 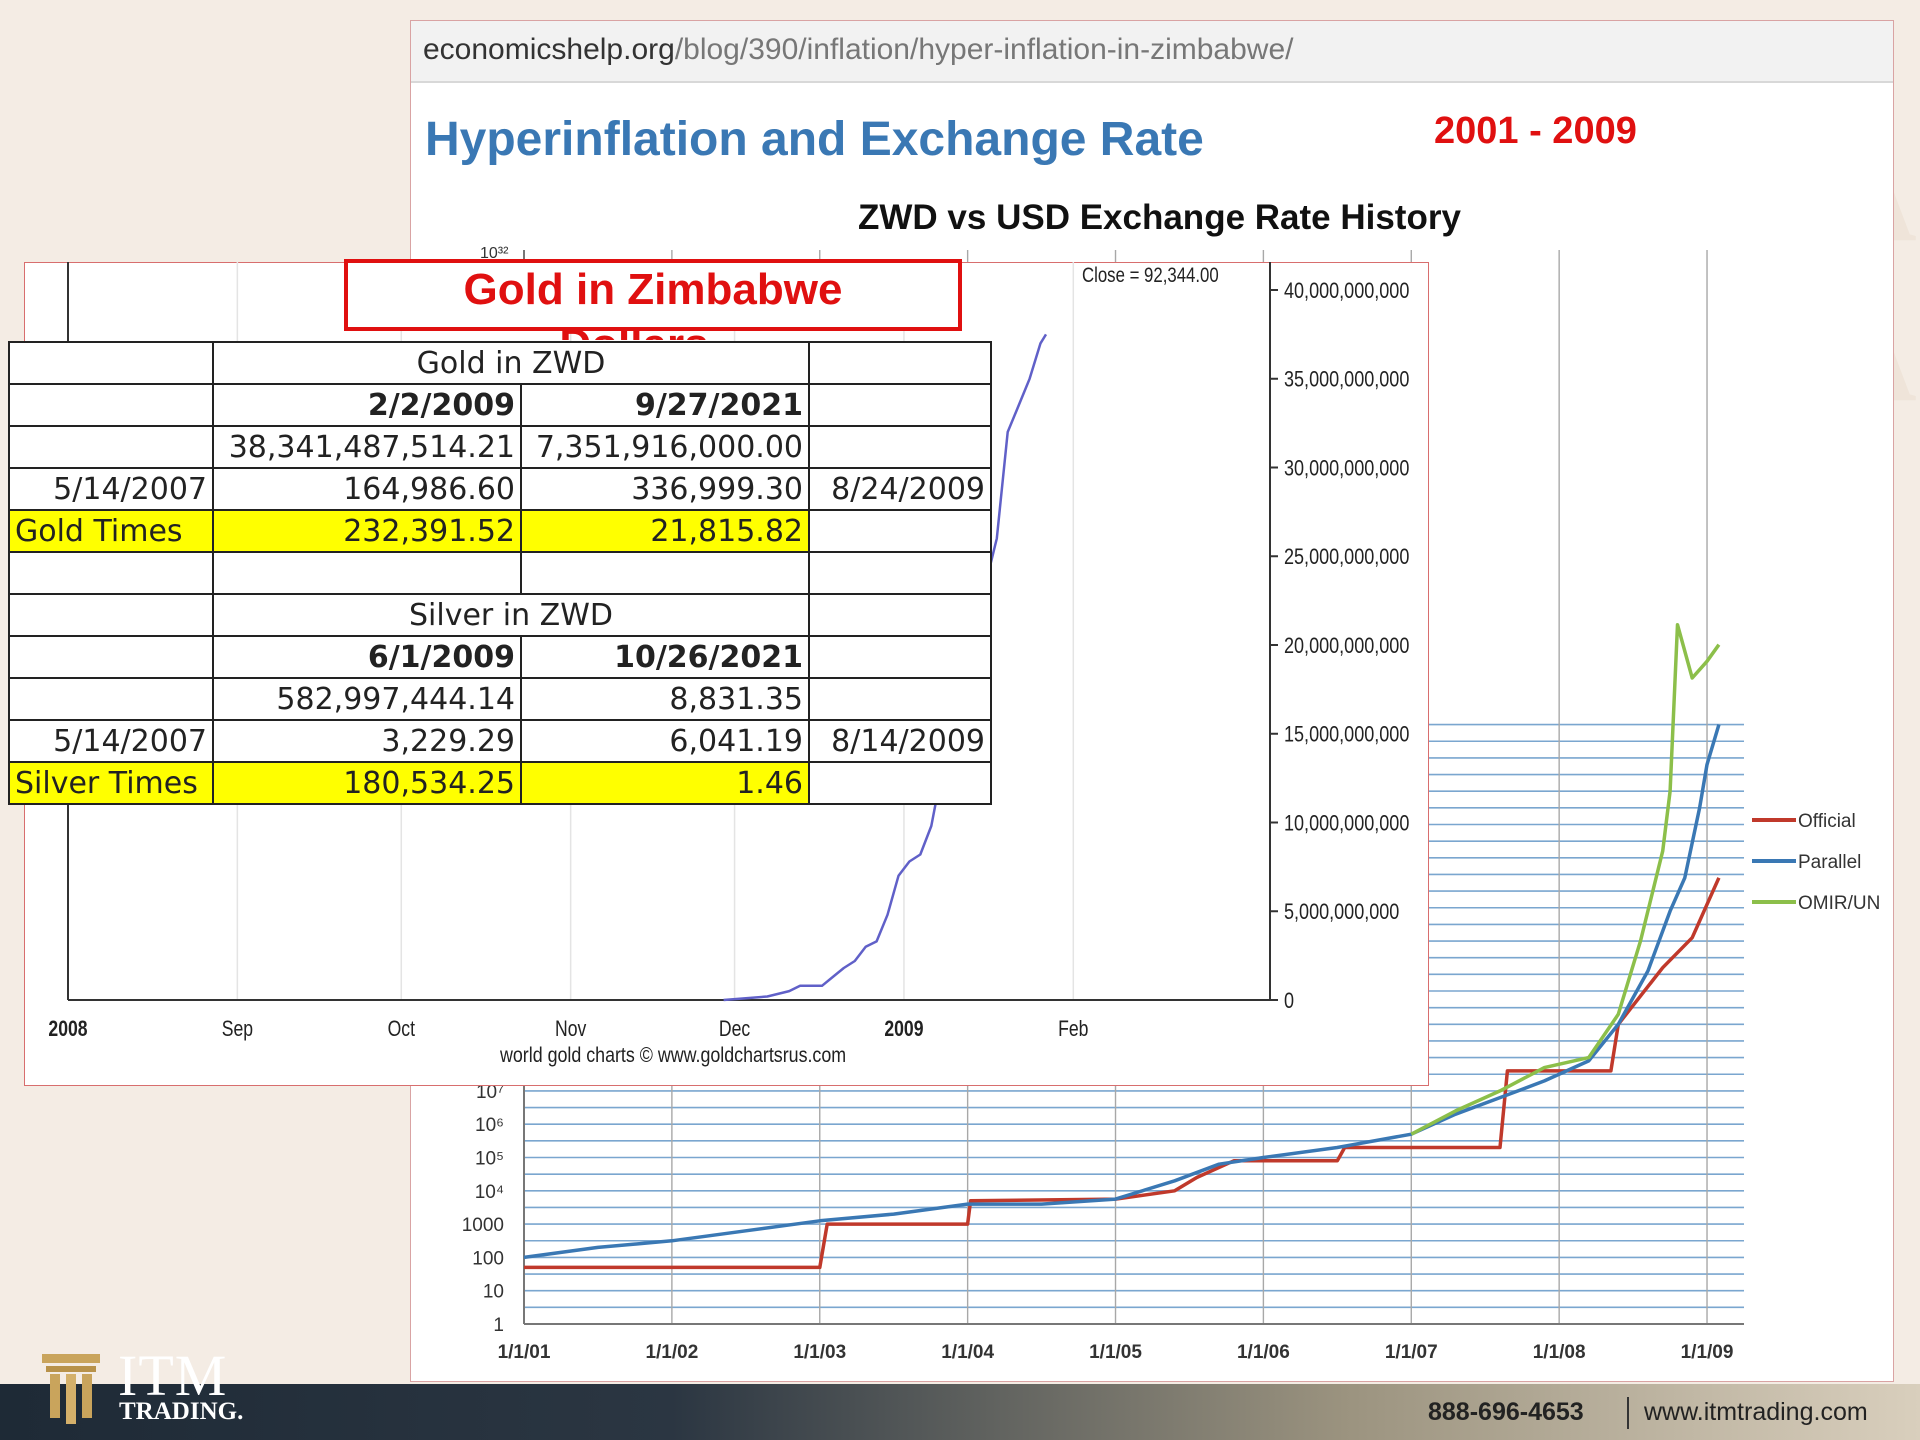 What do you see at coordinates (1707, 1352) in the screenshot?
I see `x-tick-label: 1/1/09` at bounding box center [1707, 1352].